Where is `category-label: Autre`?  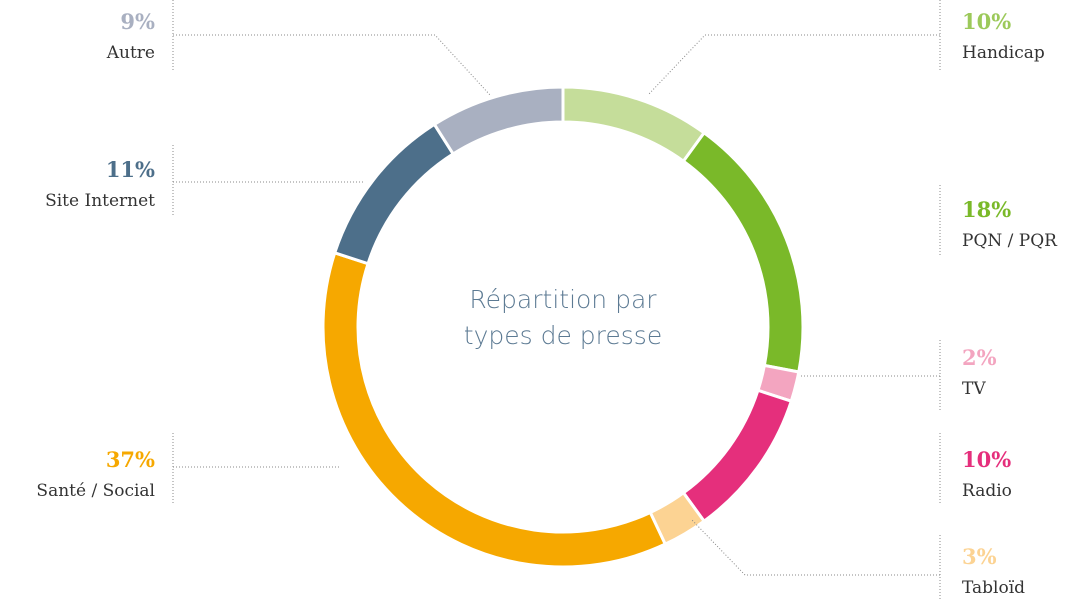
category-label: Autre is located at coordinates (130, 53).